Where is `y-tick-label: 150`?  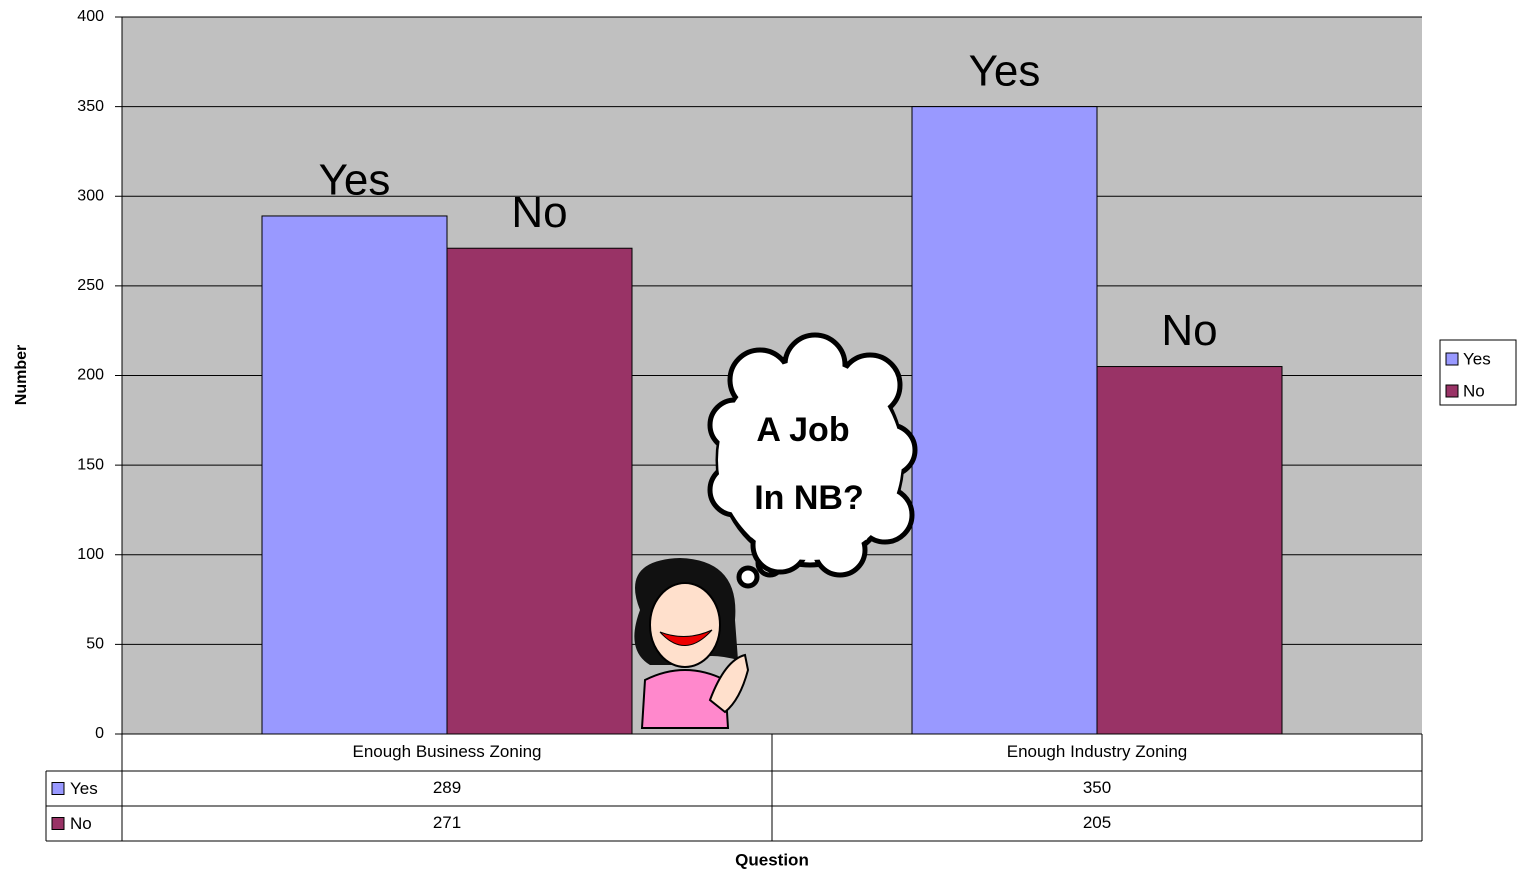
y-tick-label: 150 is located at coordinates (90, 464).